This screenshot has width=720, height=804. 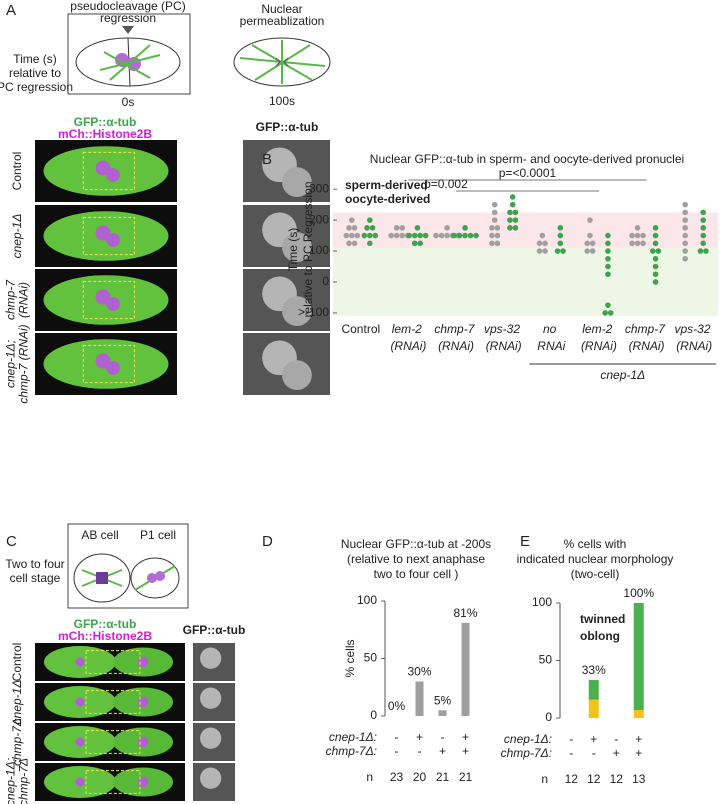 I want to click on panel-letter: C, so click(x=11, y=541).